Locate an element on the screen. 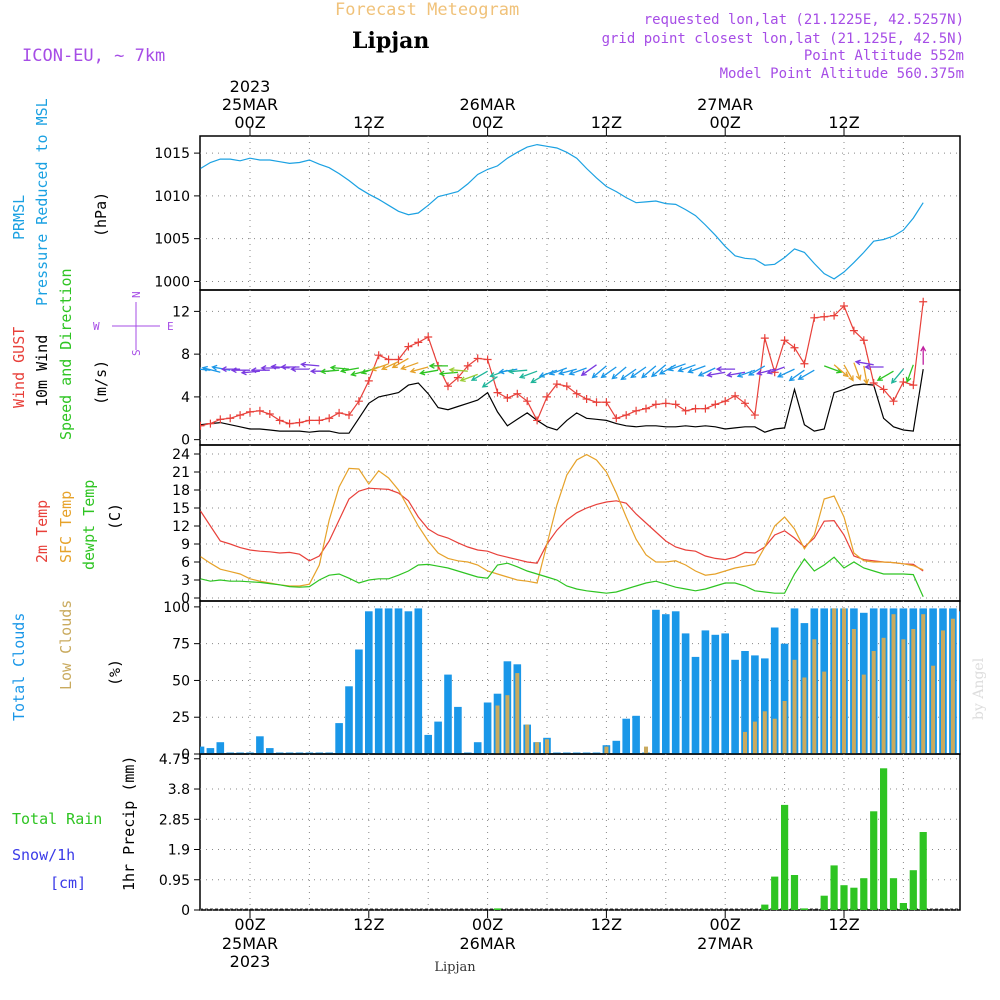 Image resolution: width=1000 pixels, height=1000 pixels. panel-temperature: 0 3 6 9 12 15 18 21 24 is located at coordinates (566, 525).